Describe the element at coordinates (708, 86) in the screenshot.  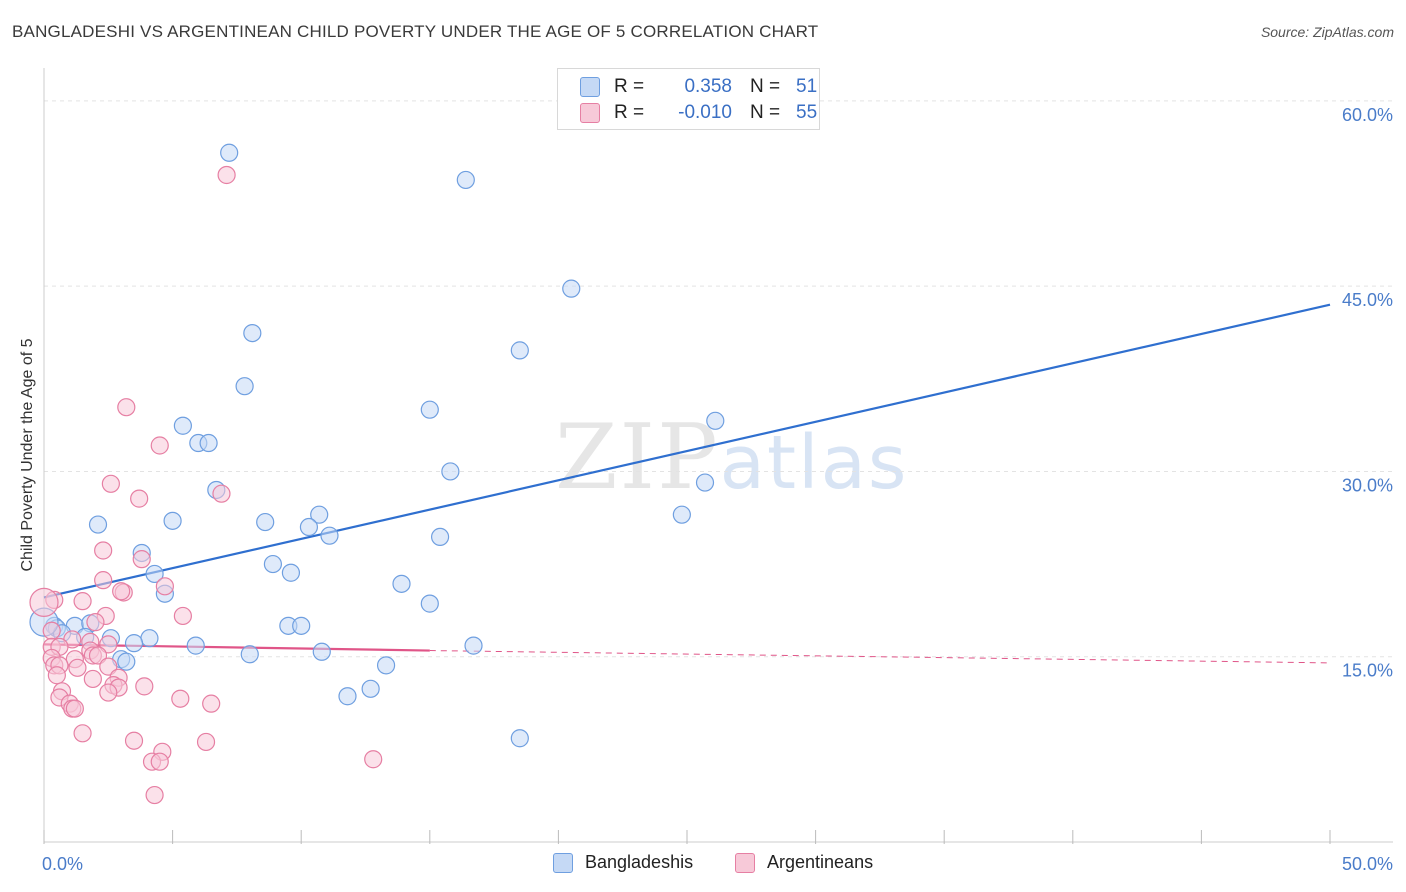
I see `legend-r-value: 0.358` at that location.